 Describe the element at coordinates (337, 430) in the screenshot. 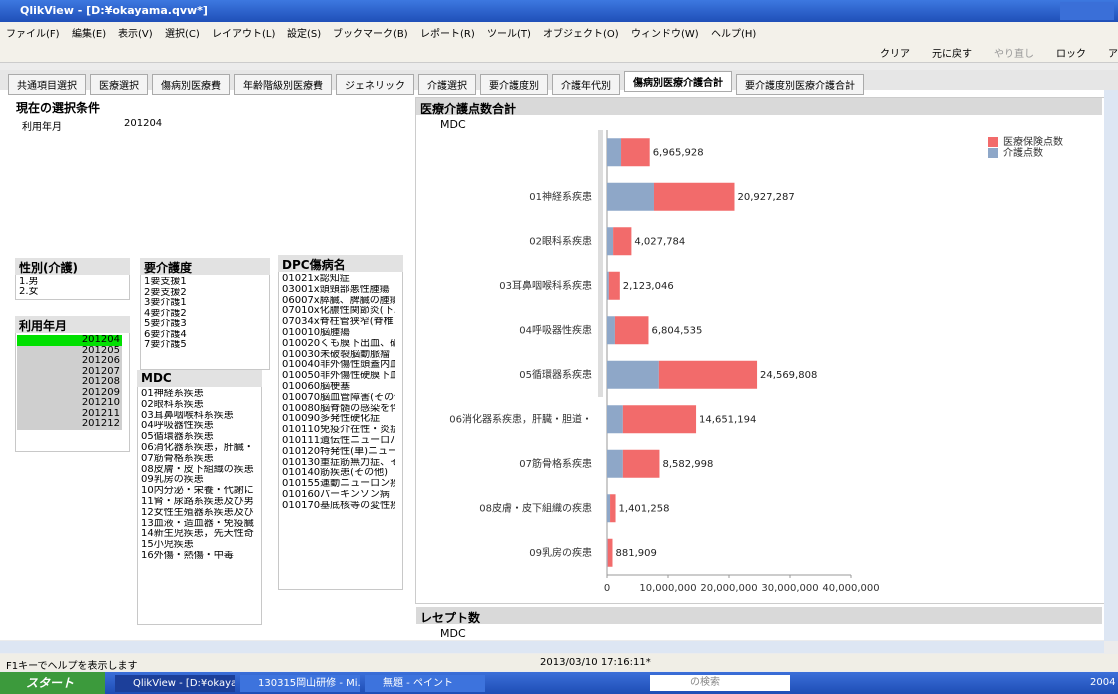

I see `list-item: 010110免疫介在性・炎症` at that location.